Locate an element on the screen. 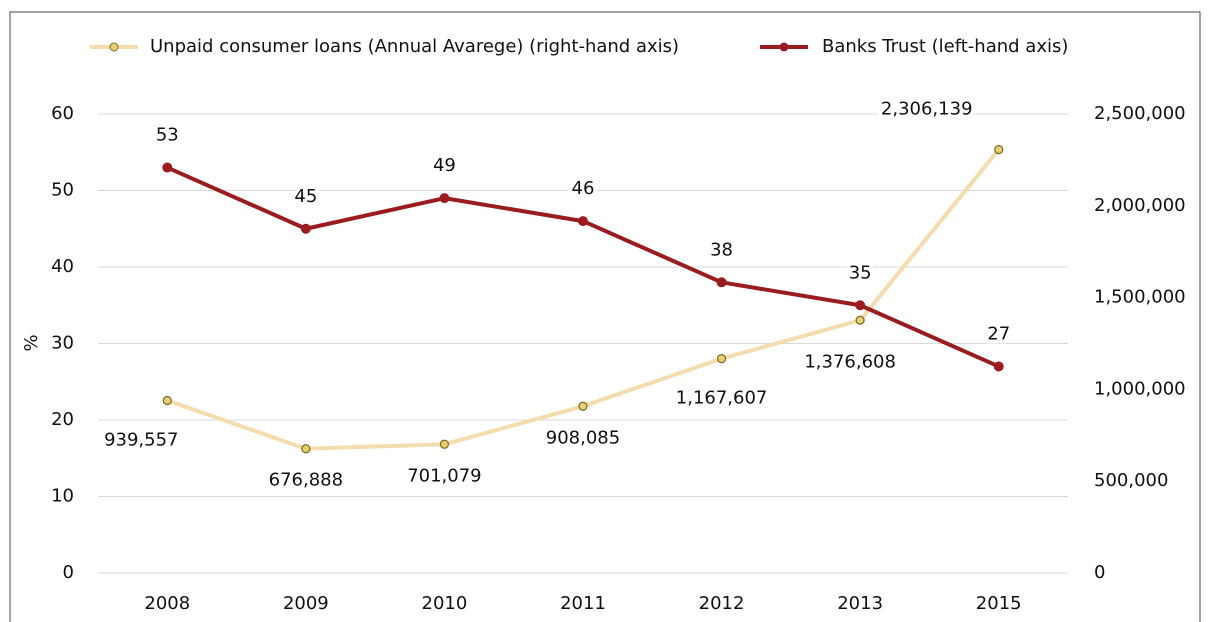 The image size is (1211, 622). data-label: 45 is located at coordinates (305, 196).